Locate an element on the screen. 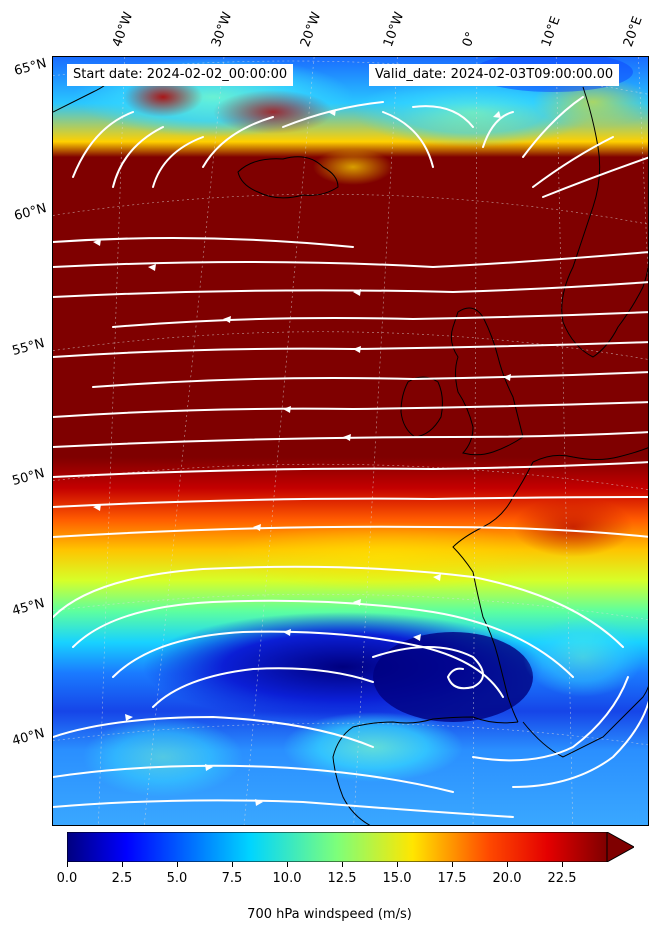 The height and width of the screenshot is (936, 659). colorbar-tick-label: 2.5 is located at coordinates (122, 878).